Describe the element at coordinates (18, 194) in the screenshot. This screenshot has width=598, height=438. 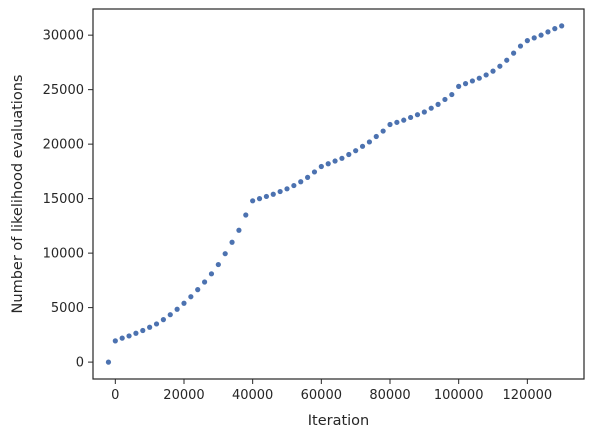
I see `y-axis-label: Number of likelihood evaluations` at that location.